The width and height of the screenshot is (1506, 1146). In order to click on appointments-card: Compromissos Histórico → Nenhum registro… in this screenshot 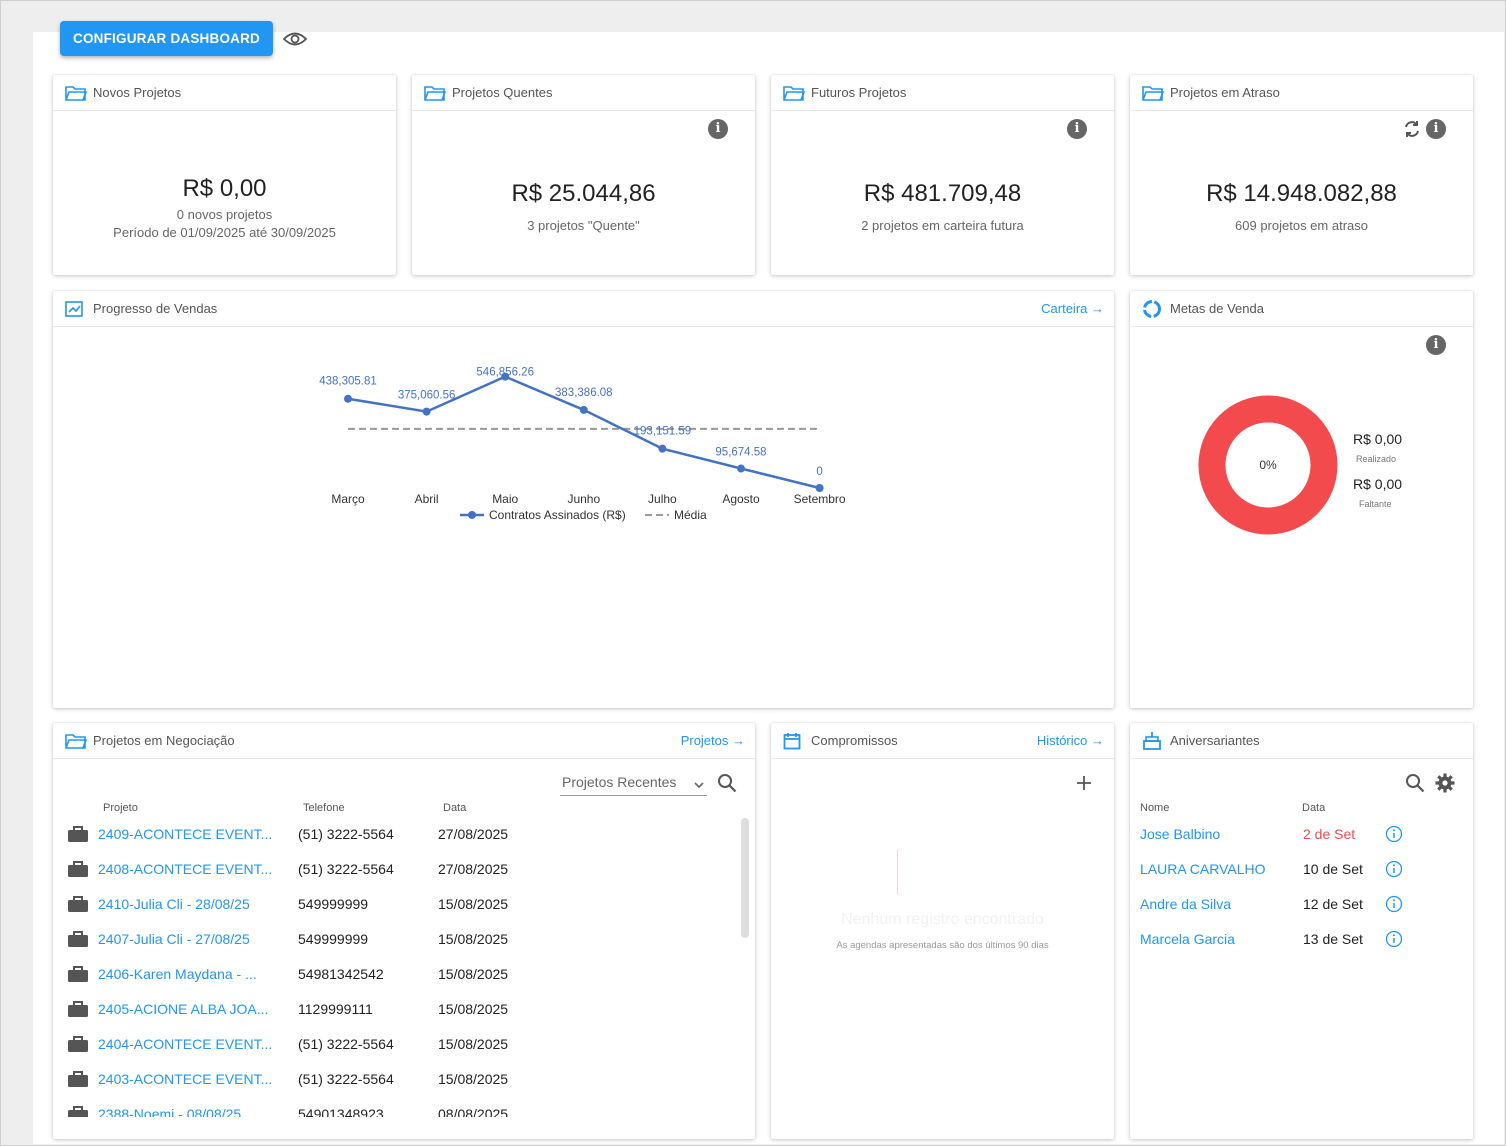, I will do `click(942, 931)`.